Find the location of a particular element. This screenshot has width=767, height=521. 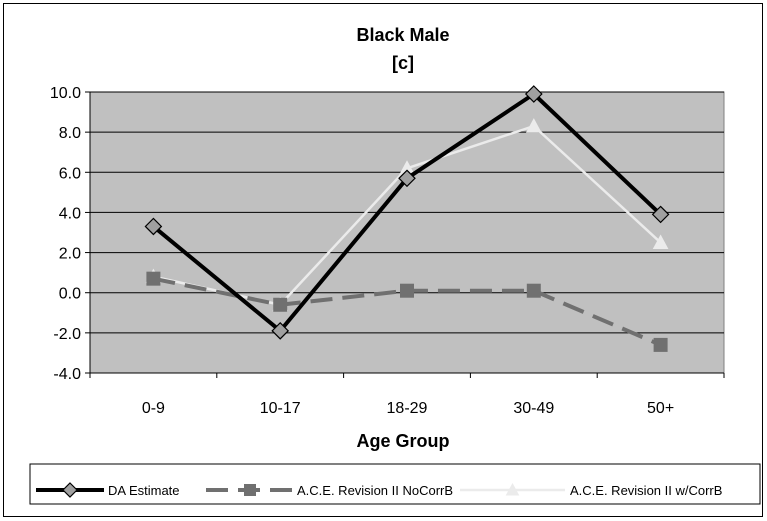

y-tick-label: 8.0 is located at coordinates (70, 133).